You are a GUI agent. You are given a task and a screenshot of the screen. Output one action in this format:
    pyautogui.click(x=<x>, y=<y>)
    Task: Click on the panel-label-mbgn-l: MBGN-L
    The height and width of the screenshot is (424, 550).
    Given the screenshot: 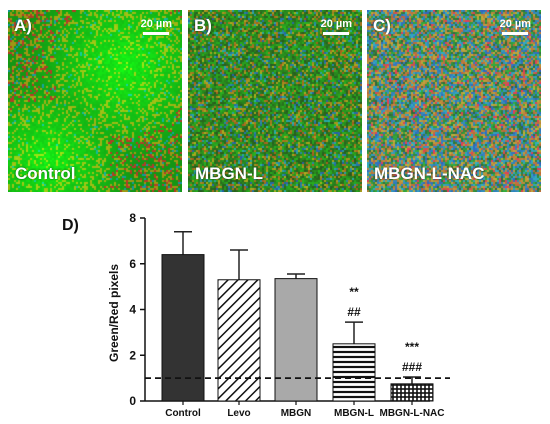 What is the action you would take?
    pyautogui.click(x=229, y=173)
    